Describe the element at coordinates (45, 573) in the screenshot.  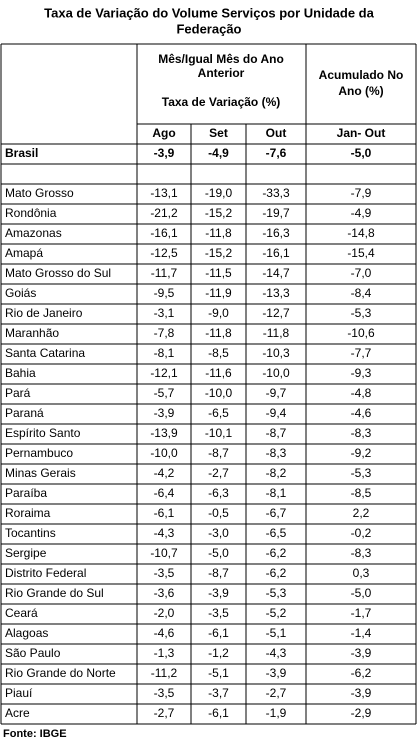
I see `table-cell: Distrito Federal` at that location.